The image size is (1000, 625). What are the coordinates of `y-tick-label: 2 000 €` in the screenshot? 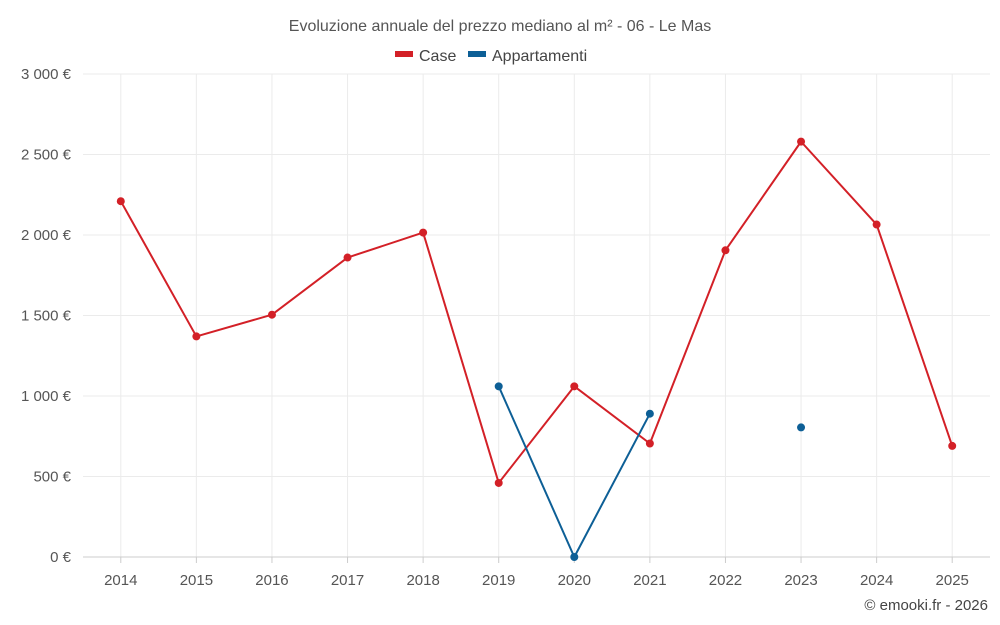 It's located at (46, 235).